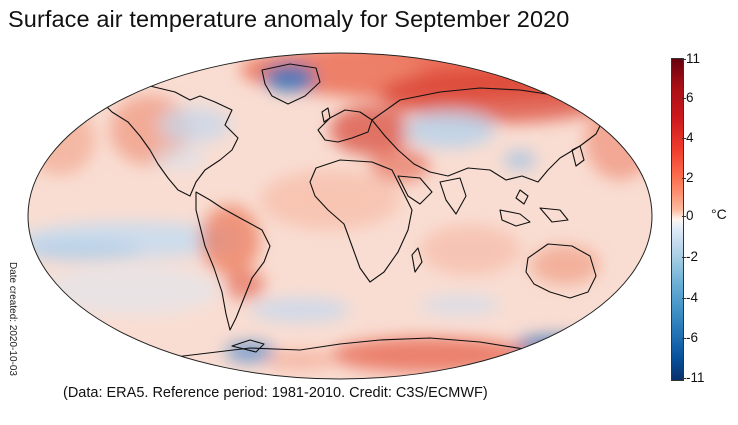  Describe the element at coordinates (688, 97) in the screenshot. I see `colorbar-tick-label: 6` at that location.